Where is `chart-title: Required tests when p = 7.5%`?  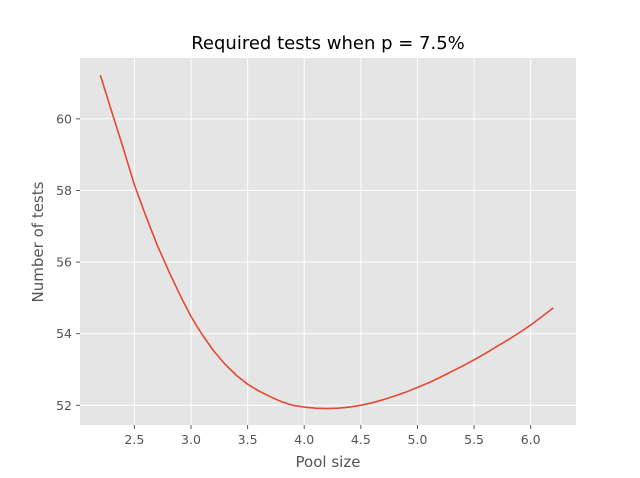
chart-title: Required tests when p = 7.5% is located at coordinates (328, 43).